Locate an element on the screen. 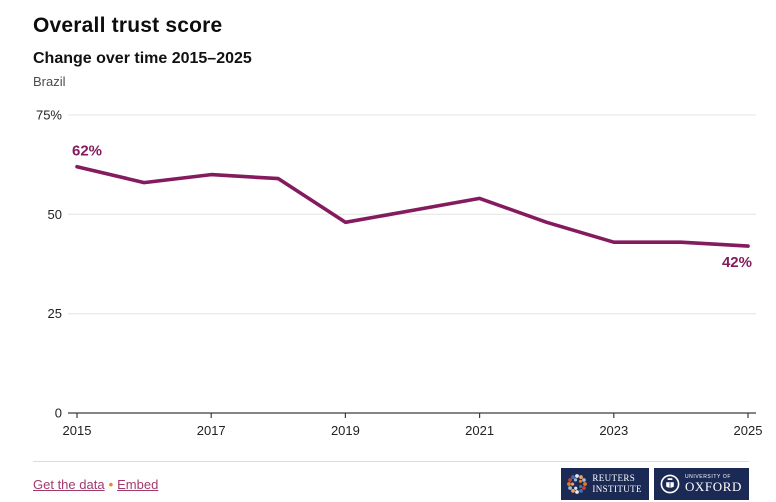 Image resolution: width=776 pixels, height=502 pixels. y-tick-label: 25 is located at coordinates (55, 313).